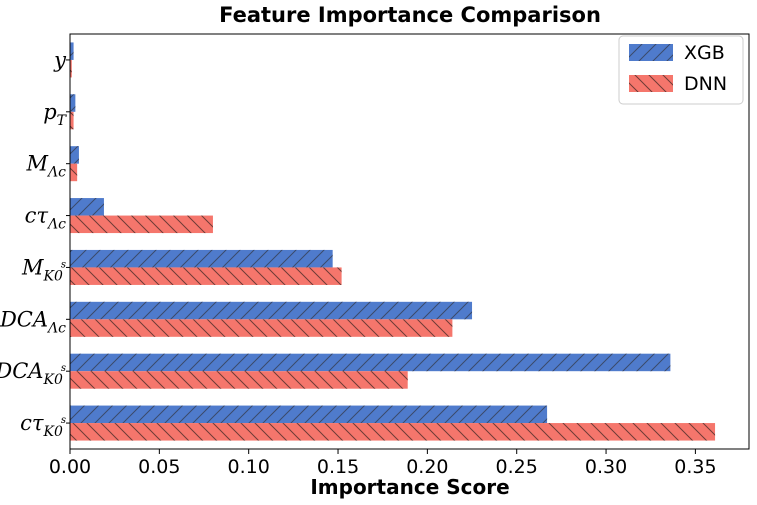 The height and width of the screenshot is (505, 757). What do you see at coordinates (46, 218) in the screenshot?
I see `y-tick-label-3: cτΛc` at bounding box center [46, 218].